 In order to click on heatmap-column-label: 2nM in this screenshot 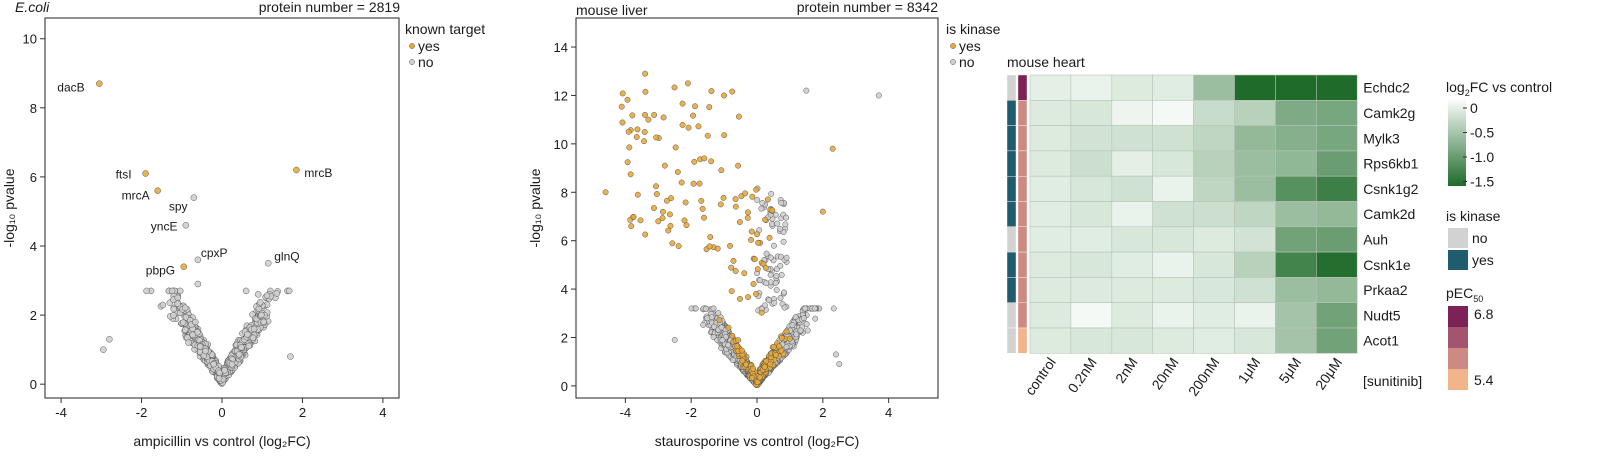, I will do `click(1126, 370)`.